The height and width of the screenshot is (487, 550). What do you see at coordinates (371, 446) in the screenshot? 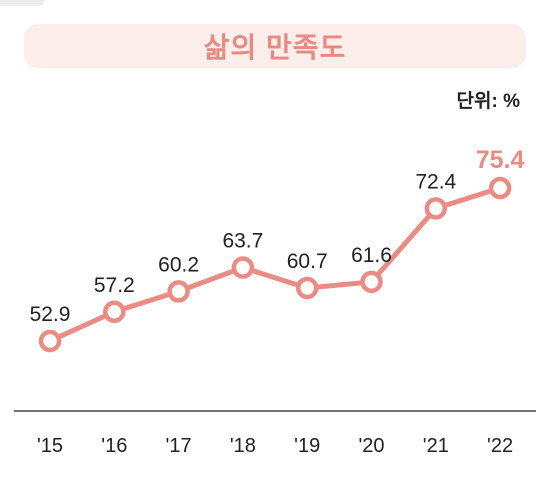
I see `x-tick-label-5: '20` at bounding box center [371, 446].